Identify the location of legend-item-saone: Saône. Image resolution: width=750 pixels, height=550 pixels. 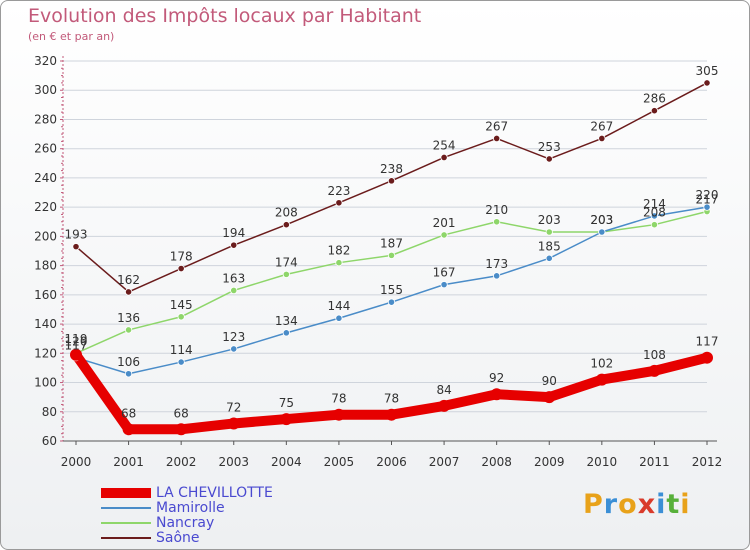
(187, 537).